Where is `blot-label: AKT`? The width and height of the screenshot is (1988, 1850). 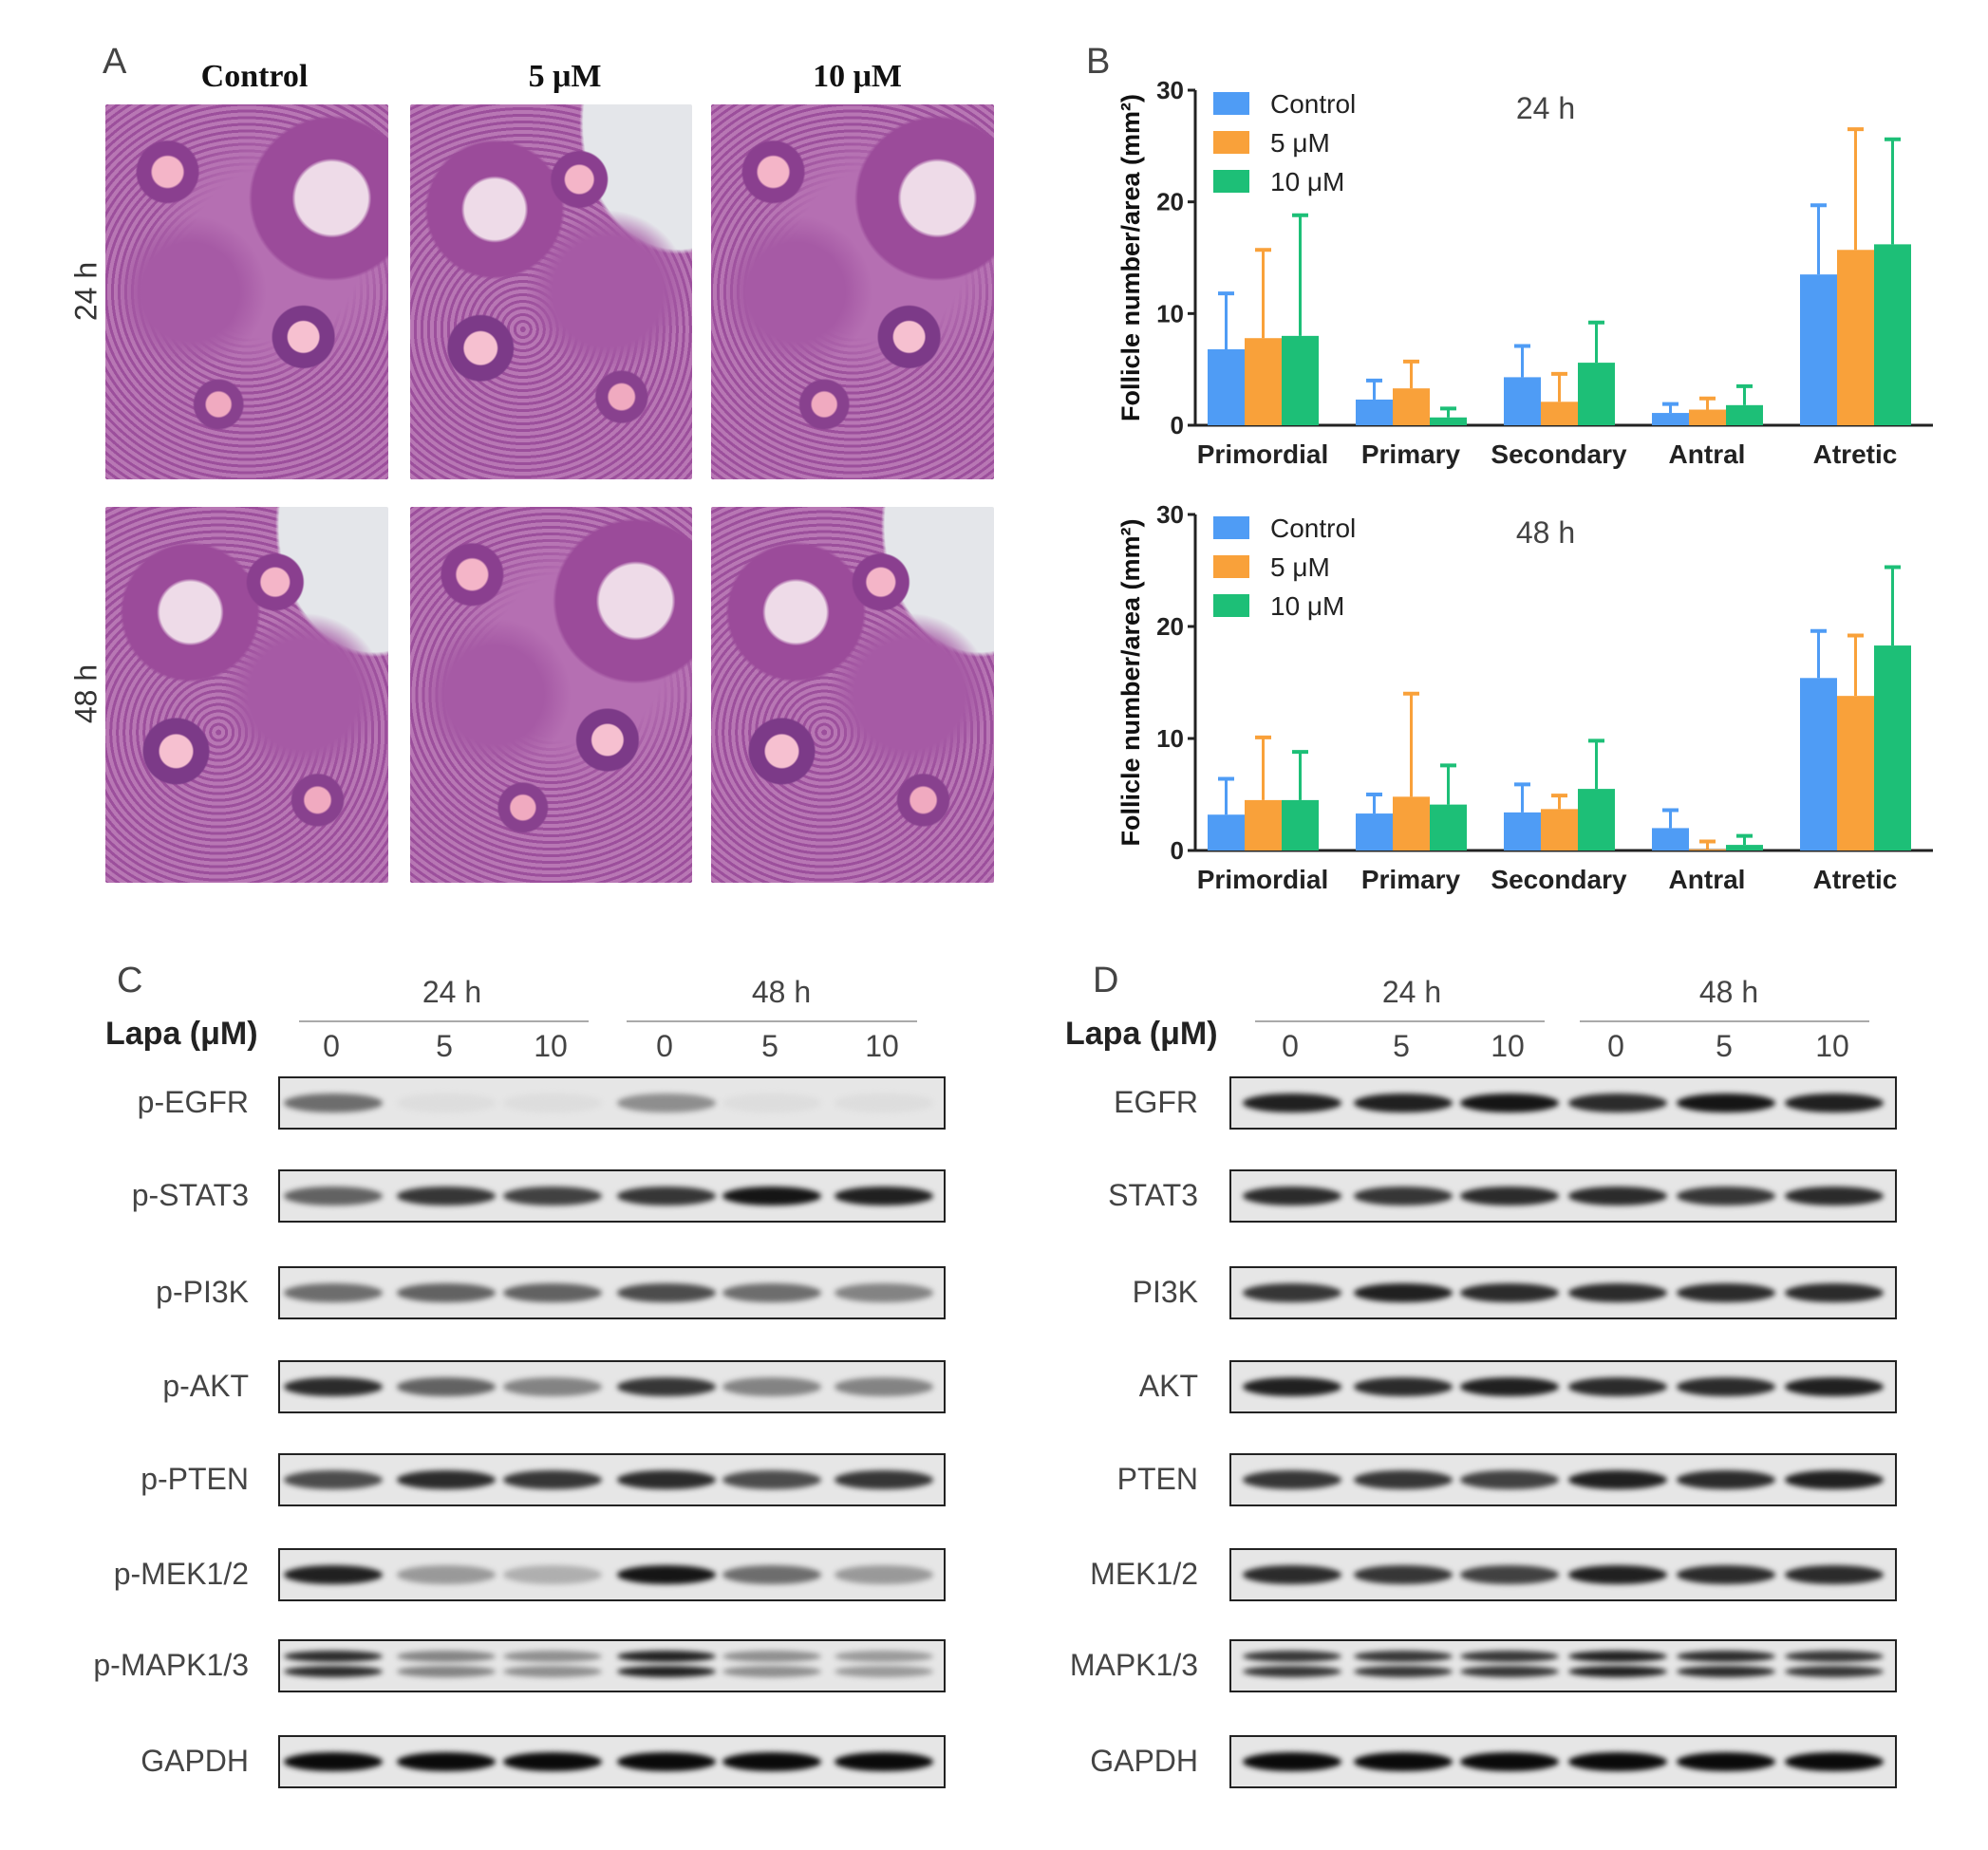 blot-label: AKT is located at coordinates (1168, 1386).